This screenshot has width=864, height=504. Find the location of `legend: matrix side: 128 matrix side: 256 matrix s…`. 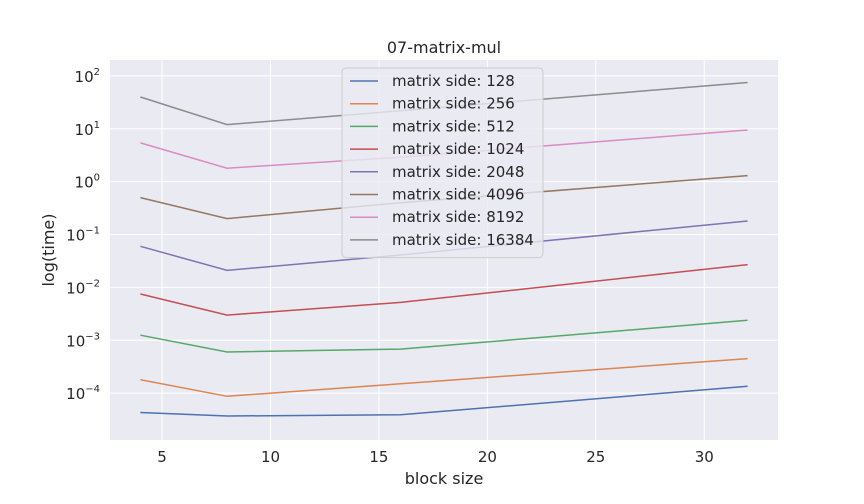

legend: matrix side: 128 matrix side: 256 matrix s… is located at coordinates (442, 163).